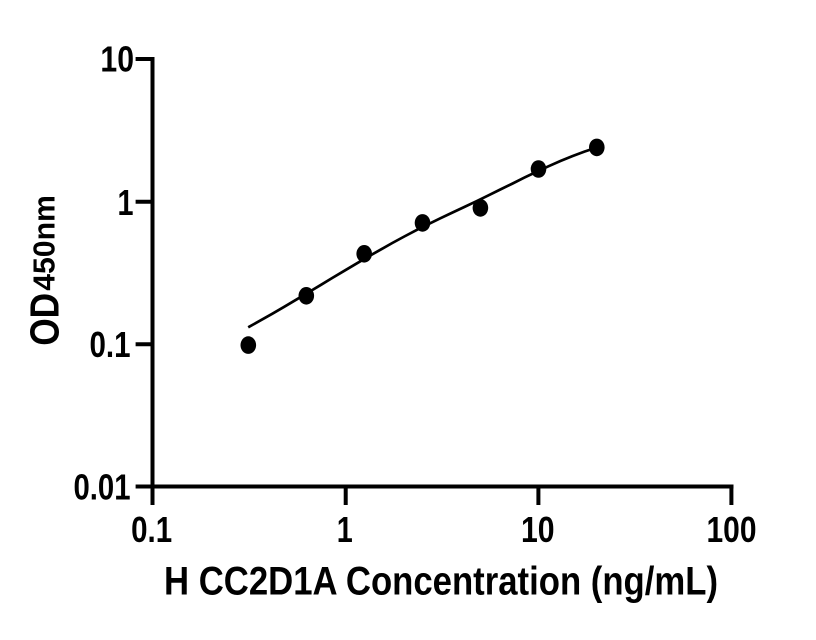 This screenshot has height=640, width=816. Describe the element at coordinates (102, 487) in the screenshot. I see `svg-text: 0.01` at that location.